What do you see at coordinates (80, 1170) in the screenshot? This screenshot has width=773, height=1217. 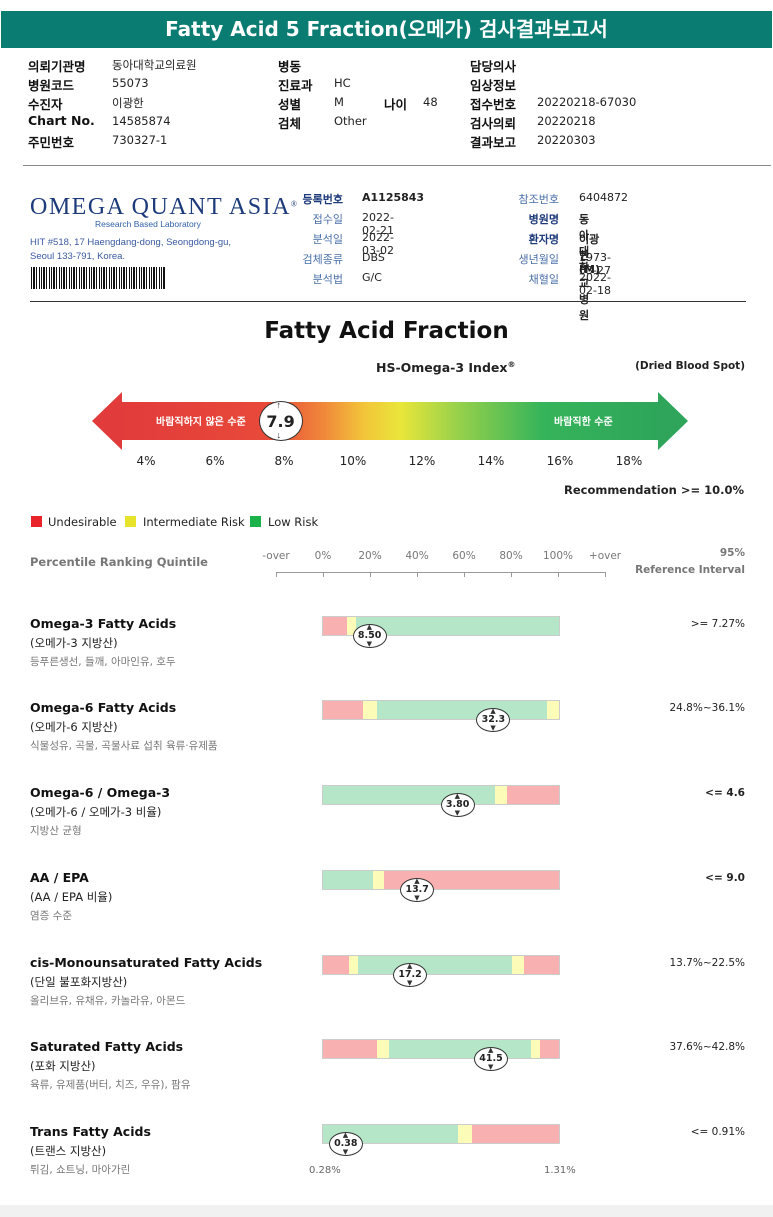 I see `fatty-acid-sources: 튀김, 쇼트닝, 마아가린` at bounding box center [80, 1170].